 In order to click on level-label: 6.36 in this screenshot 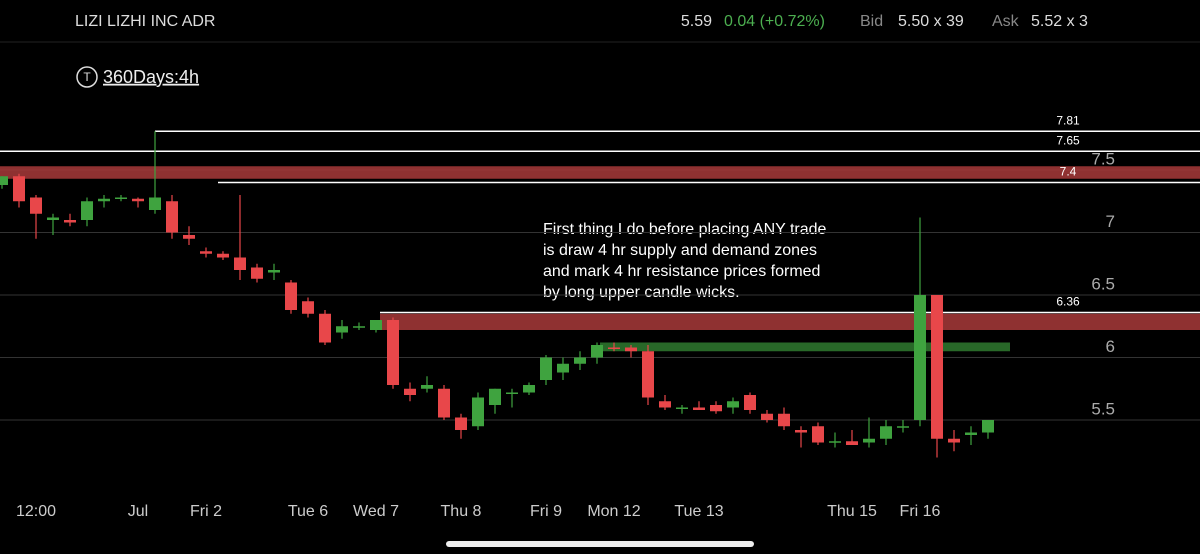, I will do `click(1068, 302)`.